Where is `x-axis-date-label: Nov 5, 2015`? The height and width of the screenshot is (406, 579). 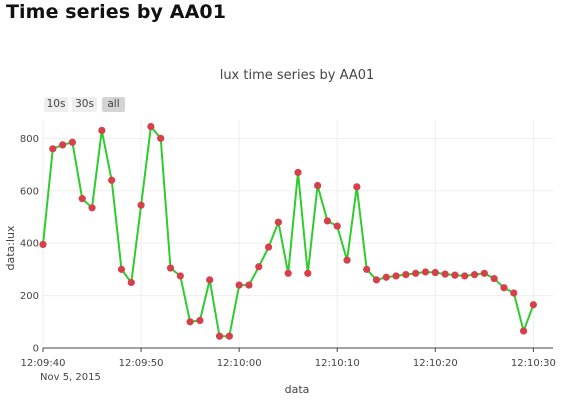 x-axis-date-label: Nov 5, 2015 is located at coordinates (70, 377).